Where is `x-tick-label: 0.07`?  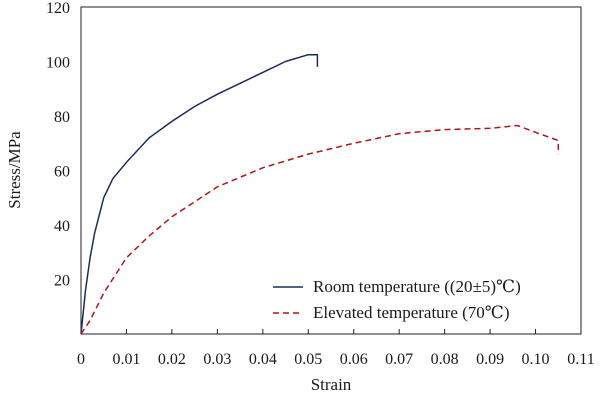
x-tick-label: 0.07 is located at coordinates (399, 359).